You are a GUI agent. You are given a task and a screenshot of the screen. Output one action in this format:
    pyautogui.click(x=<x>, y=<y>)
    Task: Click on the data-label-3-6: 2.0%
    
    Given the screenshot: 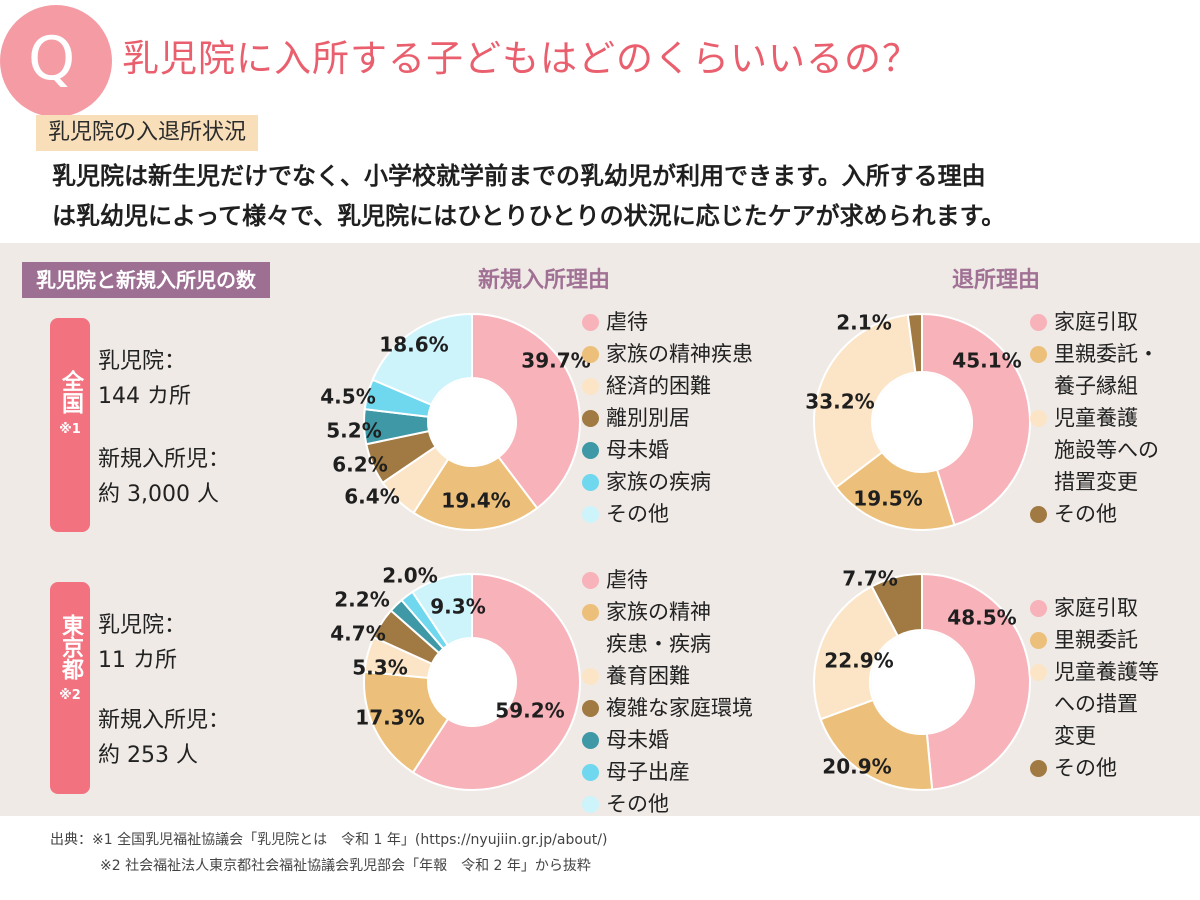 What is the action you would take?
    pyautogui.click(x=409, y=576)
    